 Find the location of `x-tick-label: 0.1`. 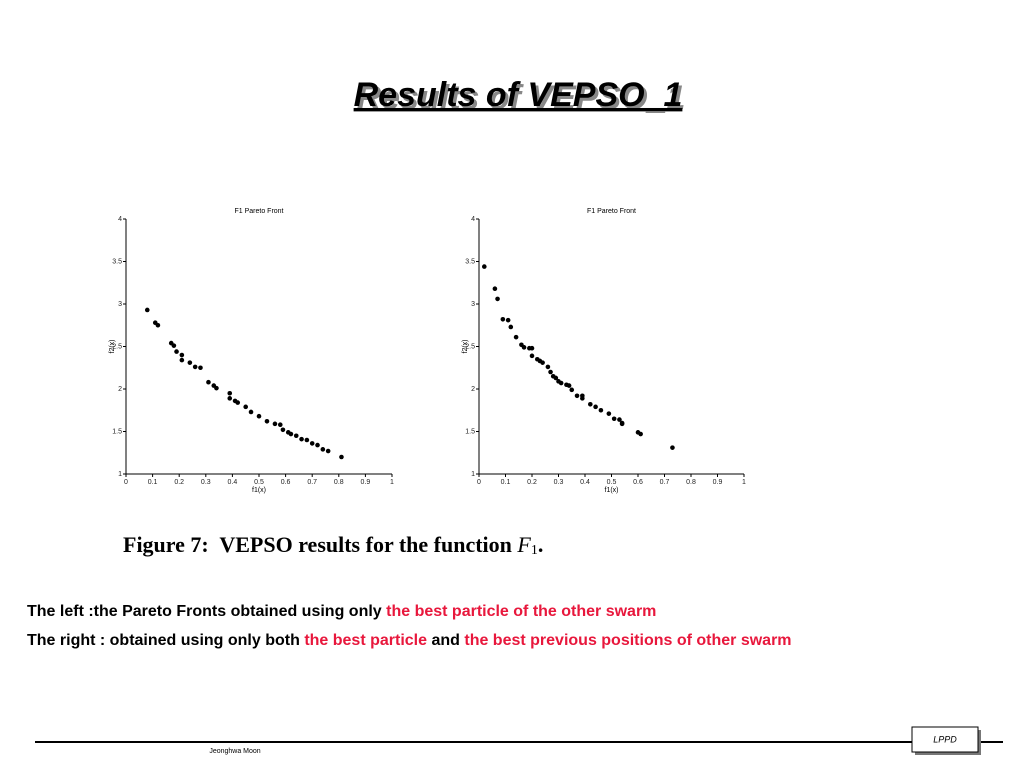

x-tick-label: 0.1 is located at coordinates (153, 482).